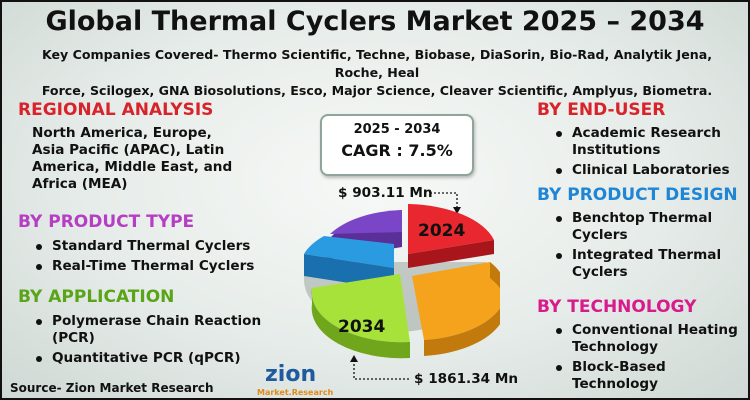 The image size is (750, 400). I want to click on pie-slice-red, so click(451, 229).